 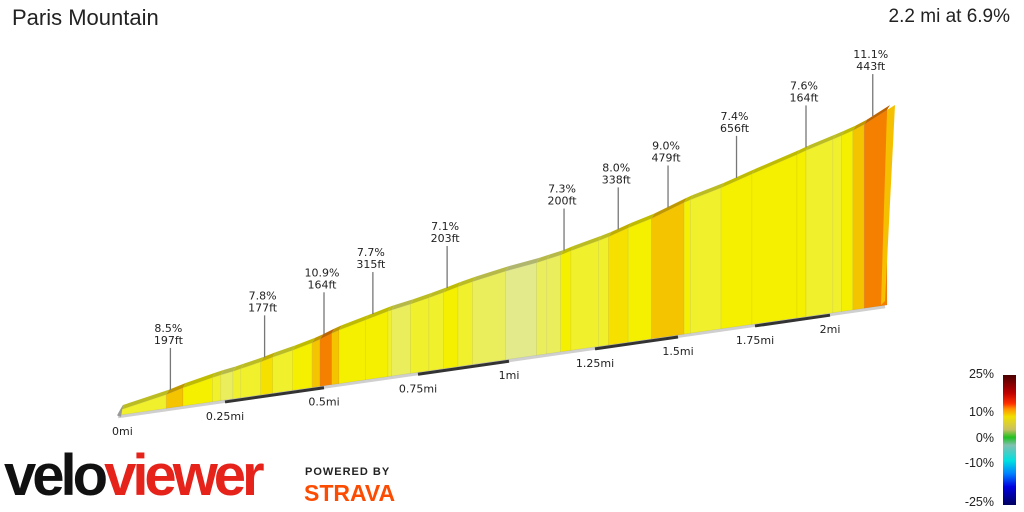 What do you see at coordinates (804, 85) in the screenshot?
I see `annotation-grade: 7.6%` at bounding box center [804, 85].